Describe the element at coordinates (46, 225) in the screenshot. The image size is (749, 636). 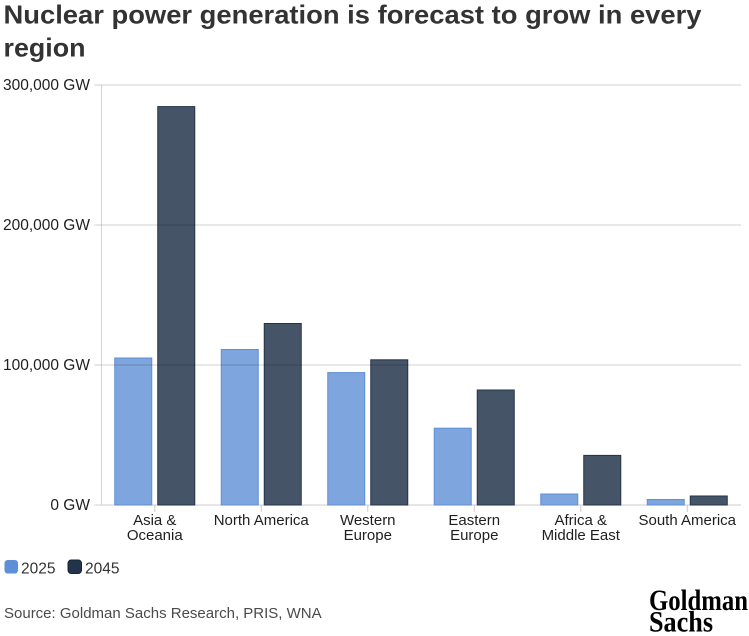
I see `svg-text: 200,000 GW` at that location.